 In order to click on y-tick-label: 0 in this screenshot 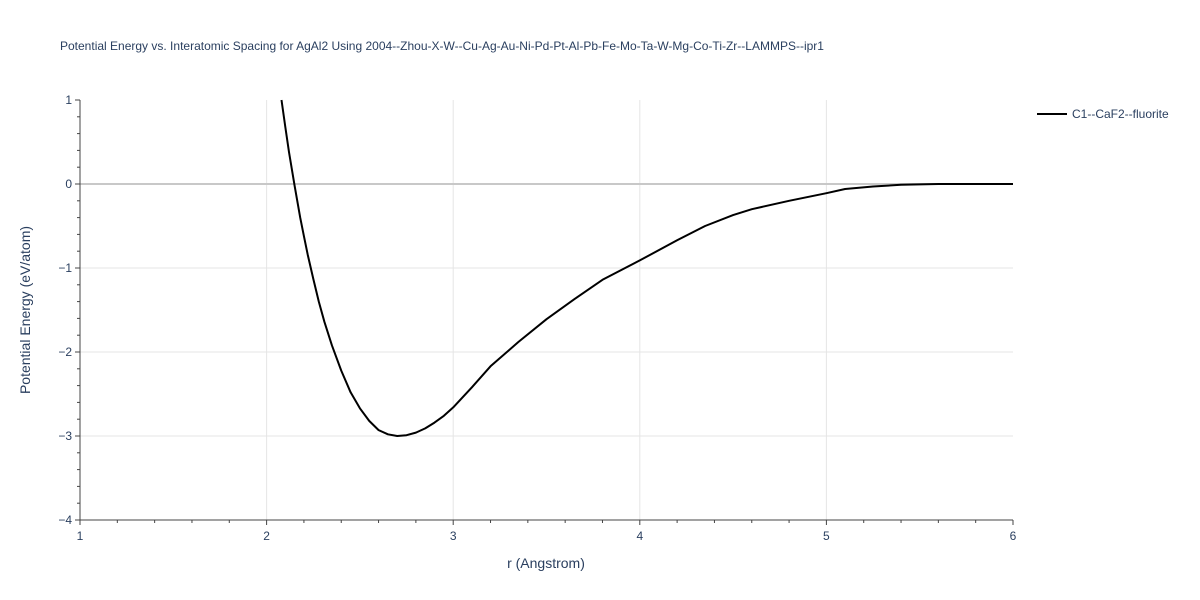, I will do `click(68, 184)`.